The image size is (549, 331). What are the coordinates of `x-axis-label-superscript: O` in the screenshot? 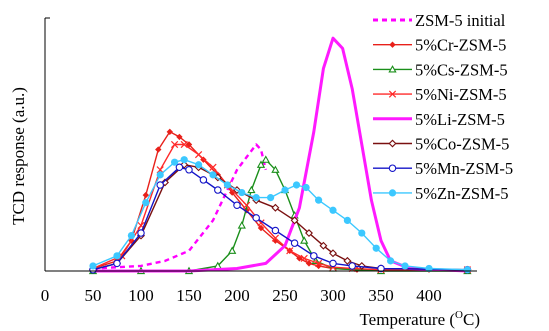 It's located at (459, 315).